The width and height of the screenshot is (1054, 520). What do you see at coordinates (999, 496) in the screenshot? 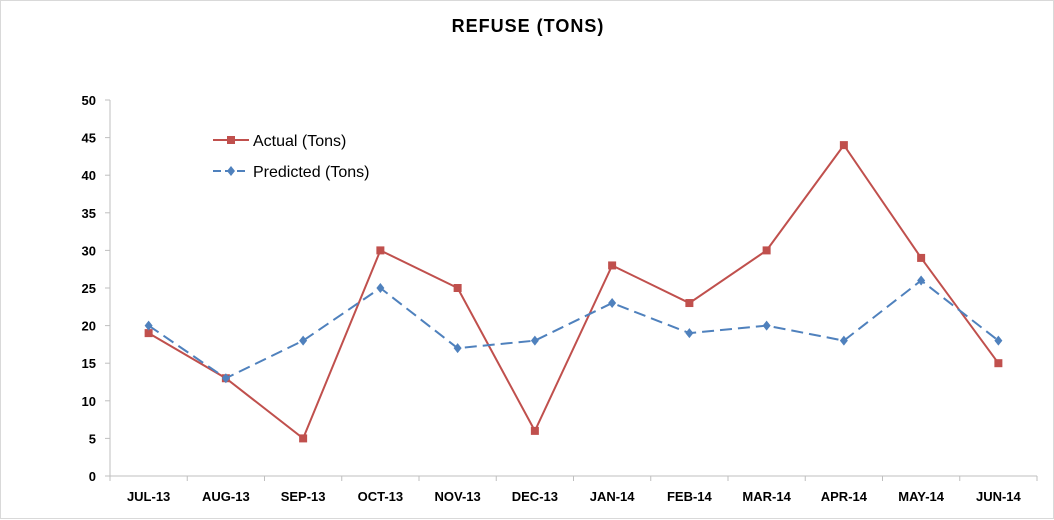
I see `x-tick-label: JUN-14` at bounding box center [999, 496].